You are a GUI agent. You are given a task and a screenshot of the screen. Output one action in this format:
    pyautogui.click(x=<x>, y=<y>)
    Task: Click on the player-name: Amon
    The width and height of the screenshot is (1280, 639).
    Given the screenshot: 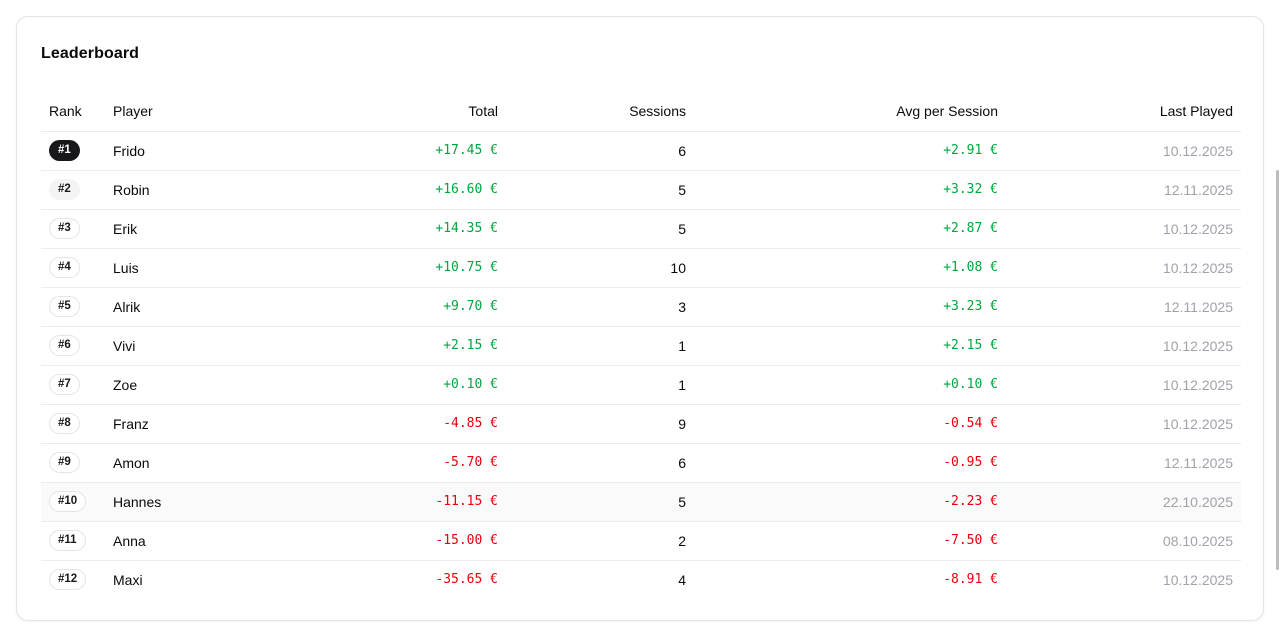 What is the action you would take?
    pyautogui.click(x=195, y=463)
    